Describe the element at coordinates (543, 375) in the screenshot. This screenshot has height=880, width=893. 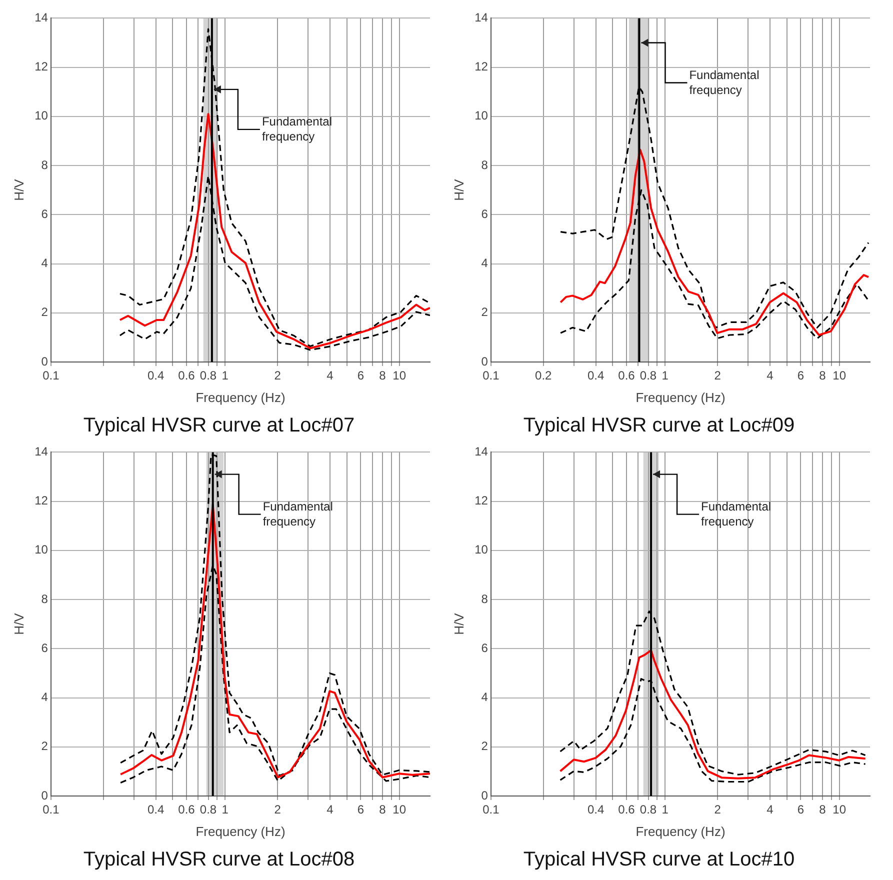
I see `x-tick-label: 0.2` at that location.